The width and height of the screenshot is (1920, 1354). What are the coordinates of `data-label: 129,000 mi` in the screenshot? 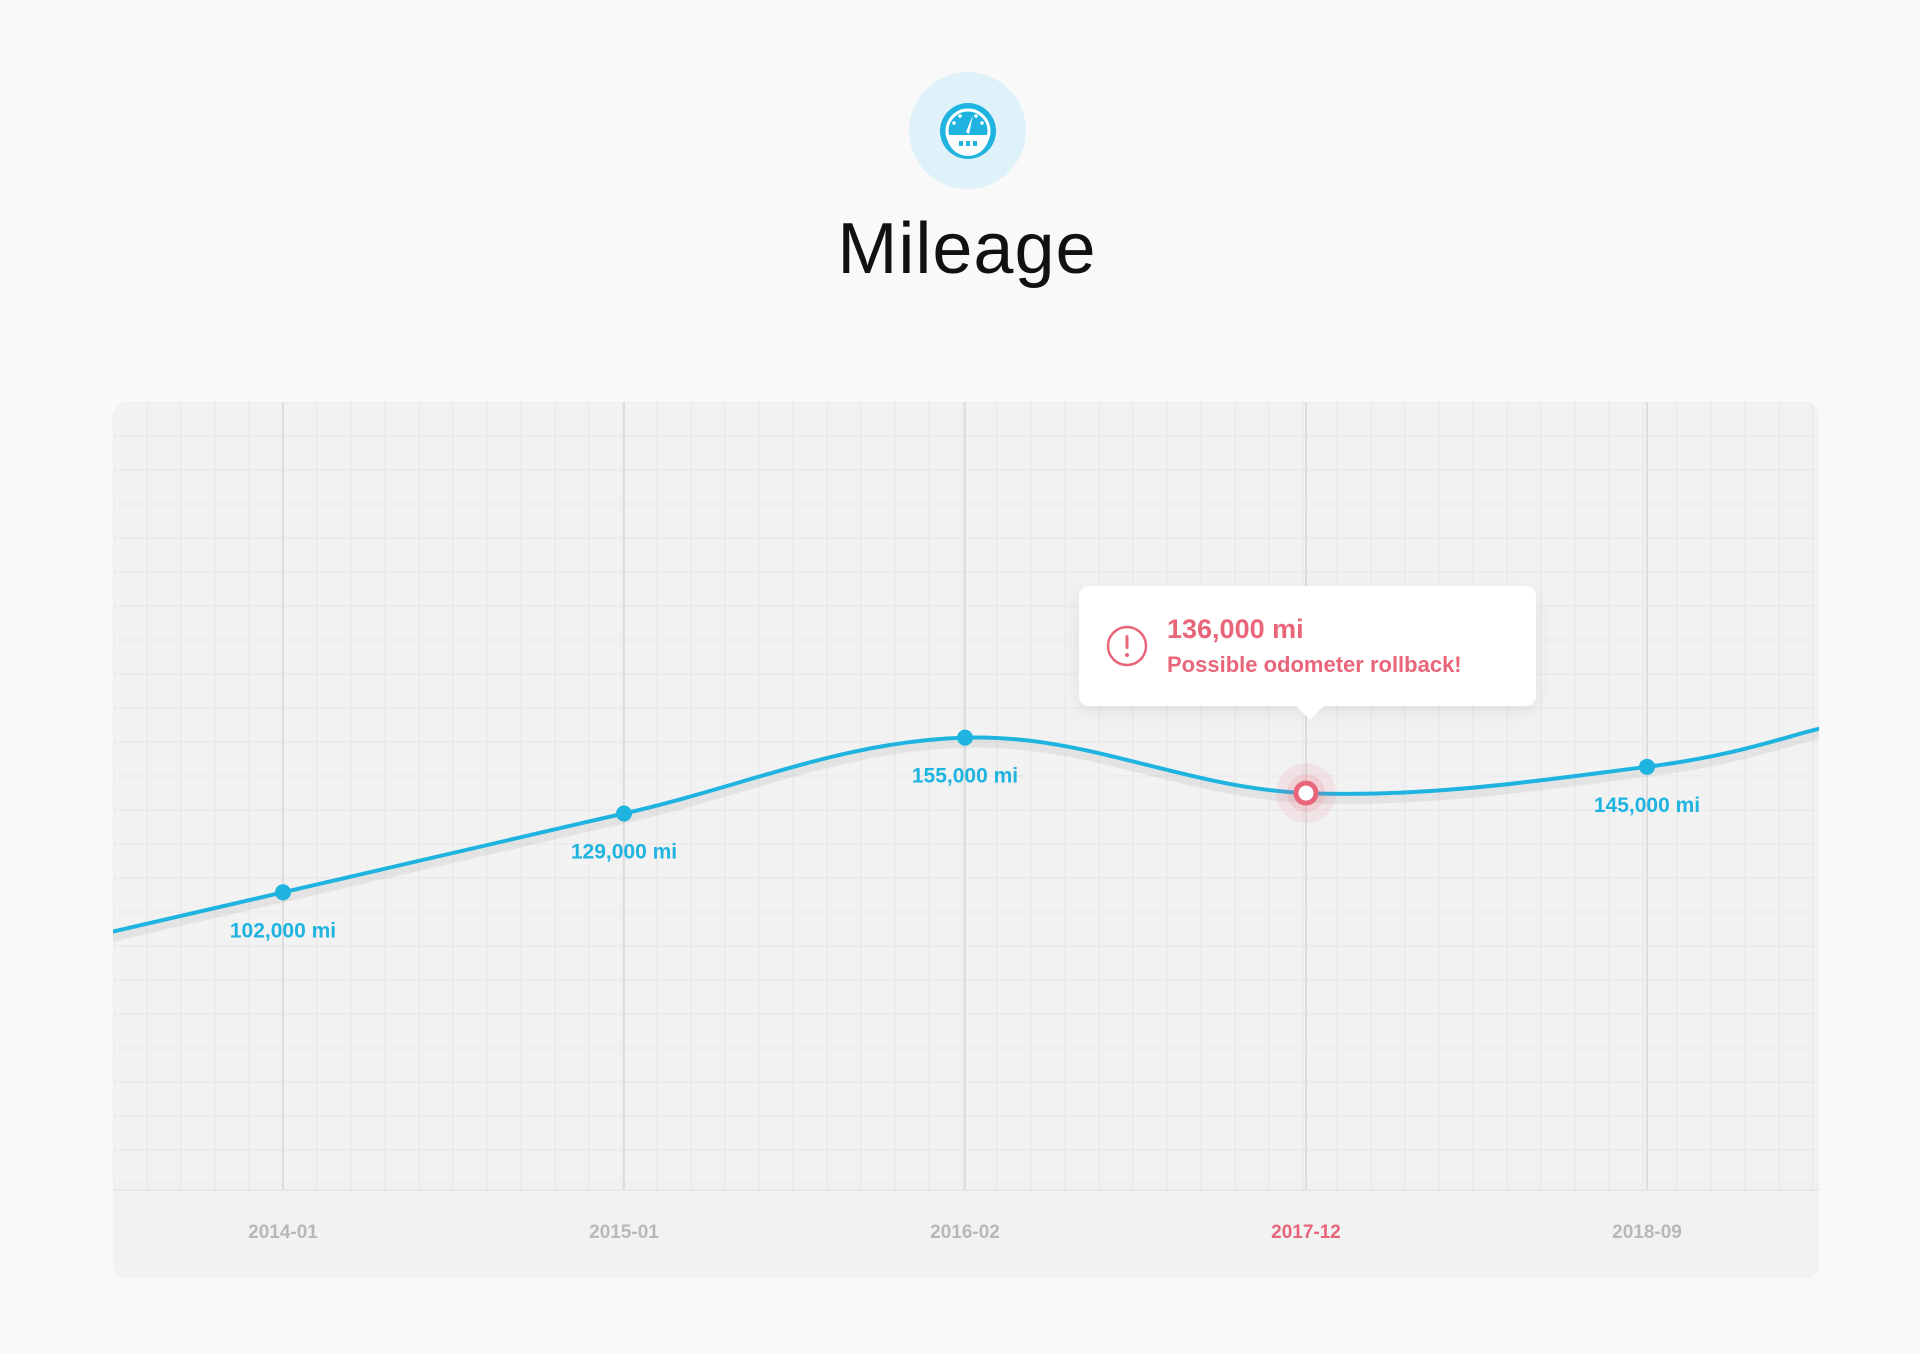 It's located at (624, 852).